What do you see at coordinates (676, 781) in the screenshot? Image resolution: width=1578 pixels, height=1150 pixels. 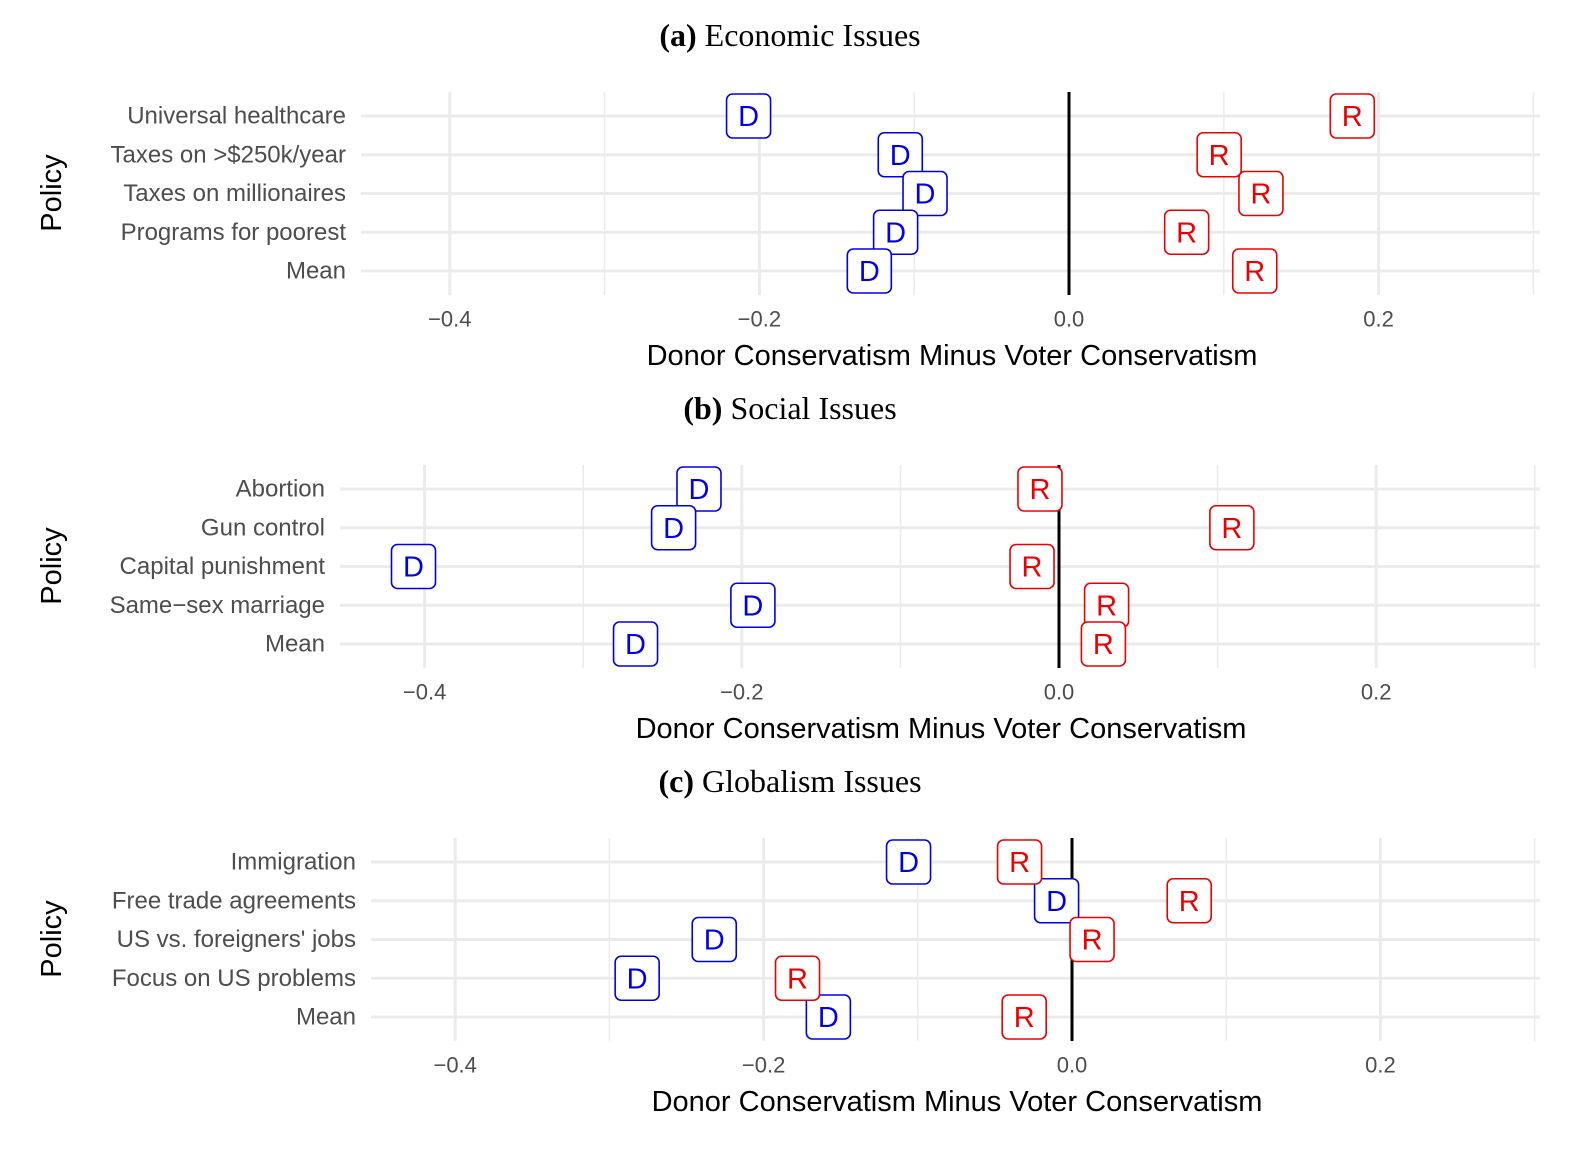 I see `panel-title-prefix: (c)` at bounding box center [676, 781].